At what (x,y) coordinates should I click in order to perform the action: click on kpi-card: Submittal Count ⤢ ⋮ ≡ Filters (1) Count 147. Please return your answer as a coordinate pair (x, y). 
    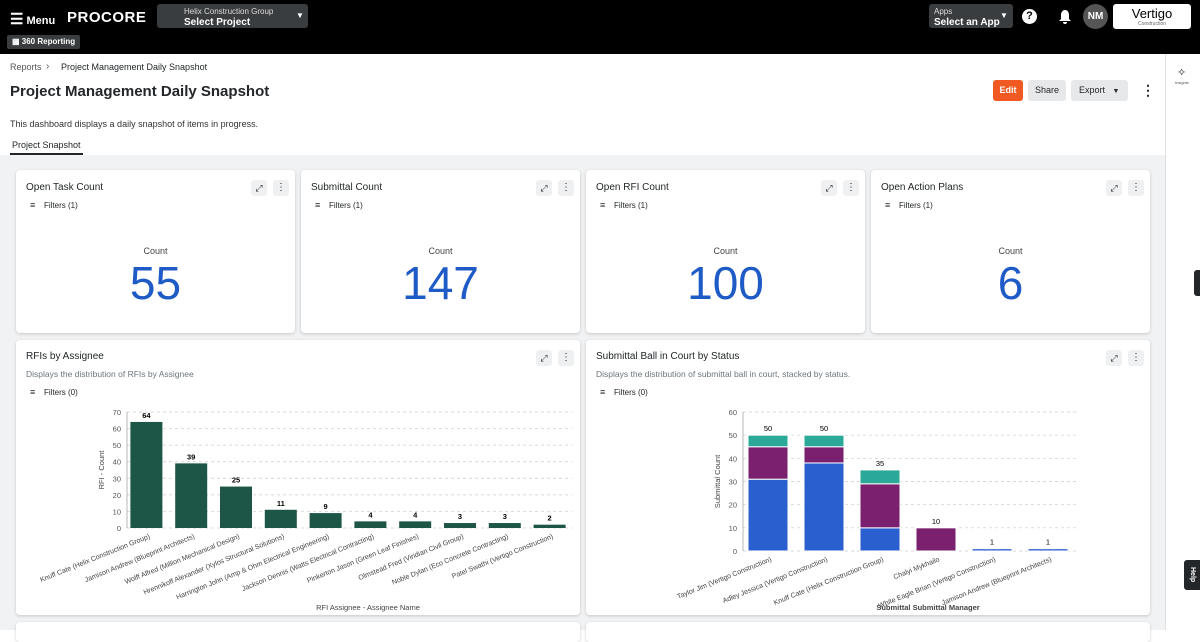
    Looking at the image, I should click on (440, 251).